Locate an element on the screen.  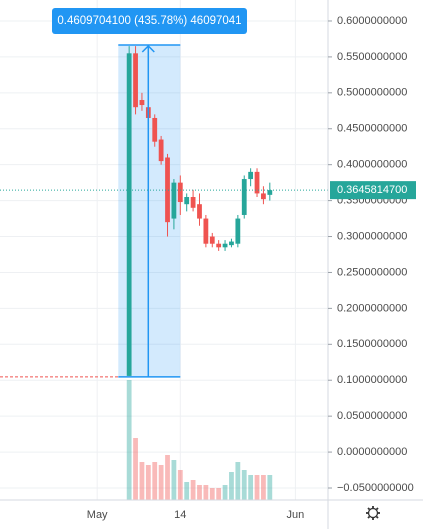
y-tick-label: 0.5000000000 is located at coordinates (372, 93).